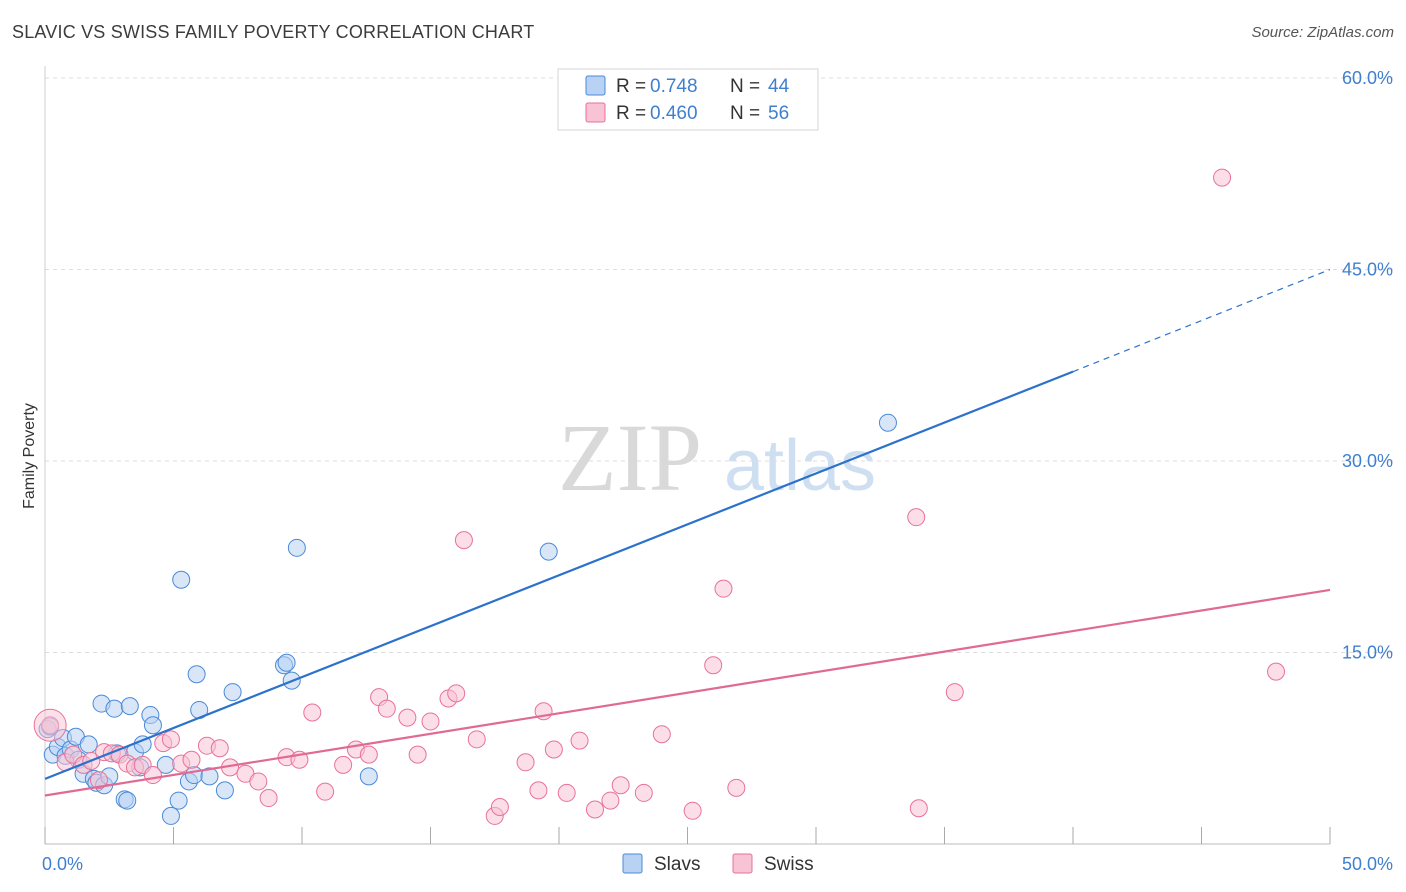 The image size is (1406, 892). Describe the element at coordinates (742, 863) in the screenshot. I see `series-legend-swiss-swatch` at that location.